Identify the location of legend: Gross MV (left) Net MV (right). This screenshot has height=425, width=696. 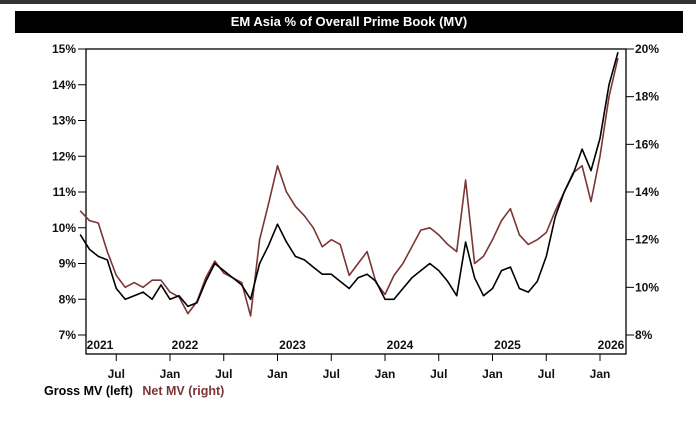
(137, 391).